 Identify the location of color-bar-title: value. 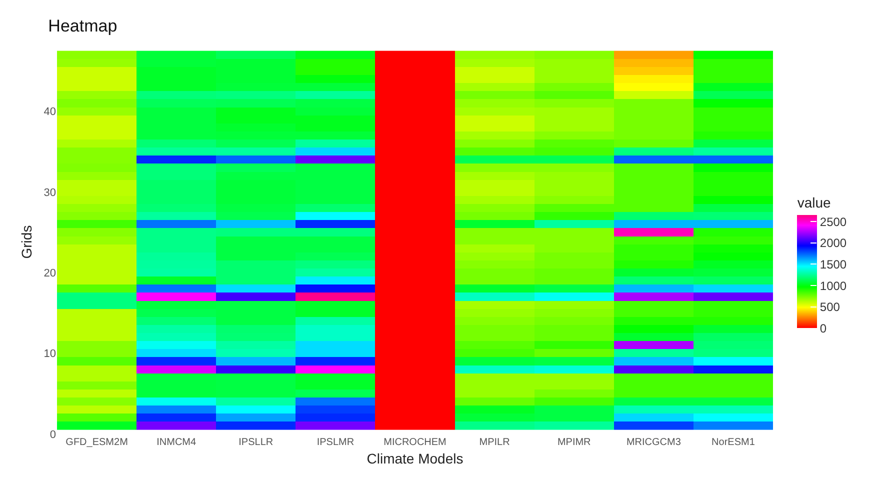
(814, 202).